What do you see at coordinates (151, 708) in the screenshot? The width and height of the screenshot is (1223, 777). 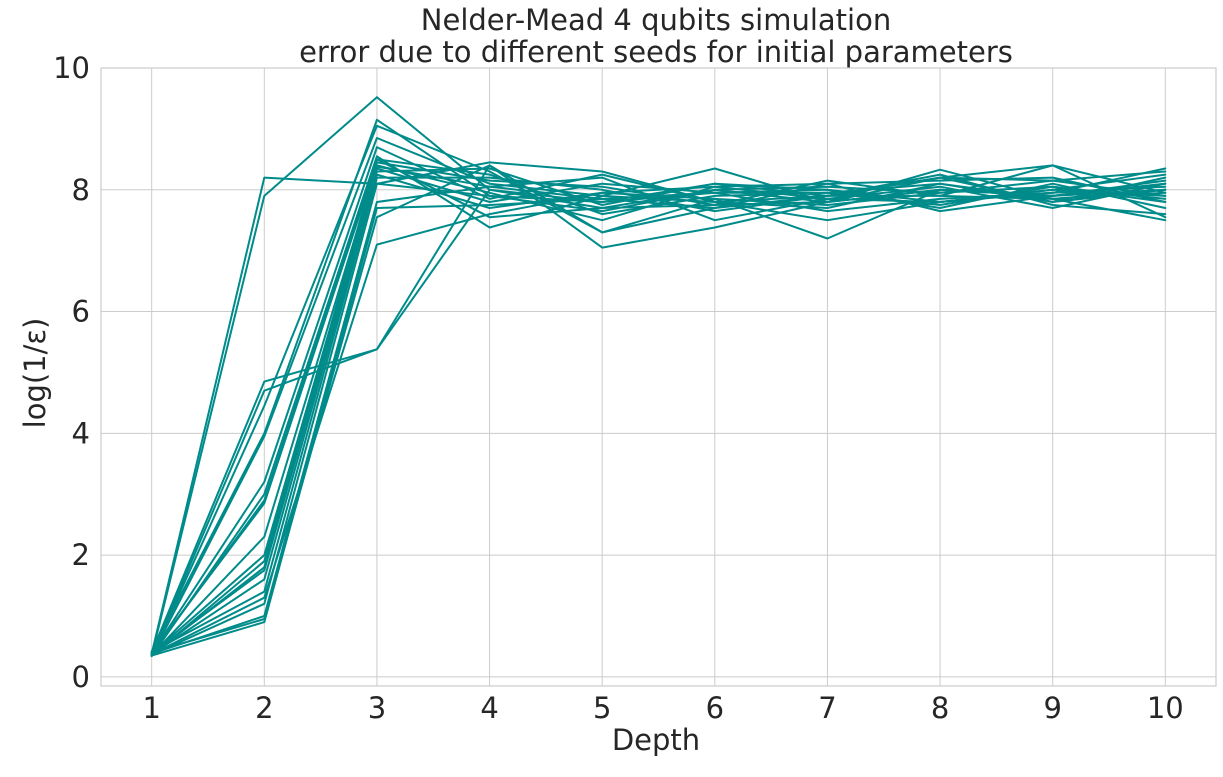 I see `x-tick-label-1: 1` at bounding box center [151, 708].